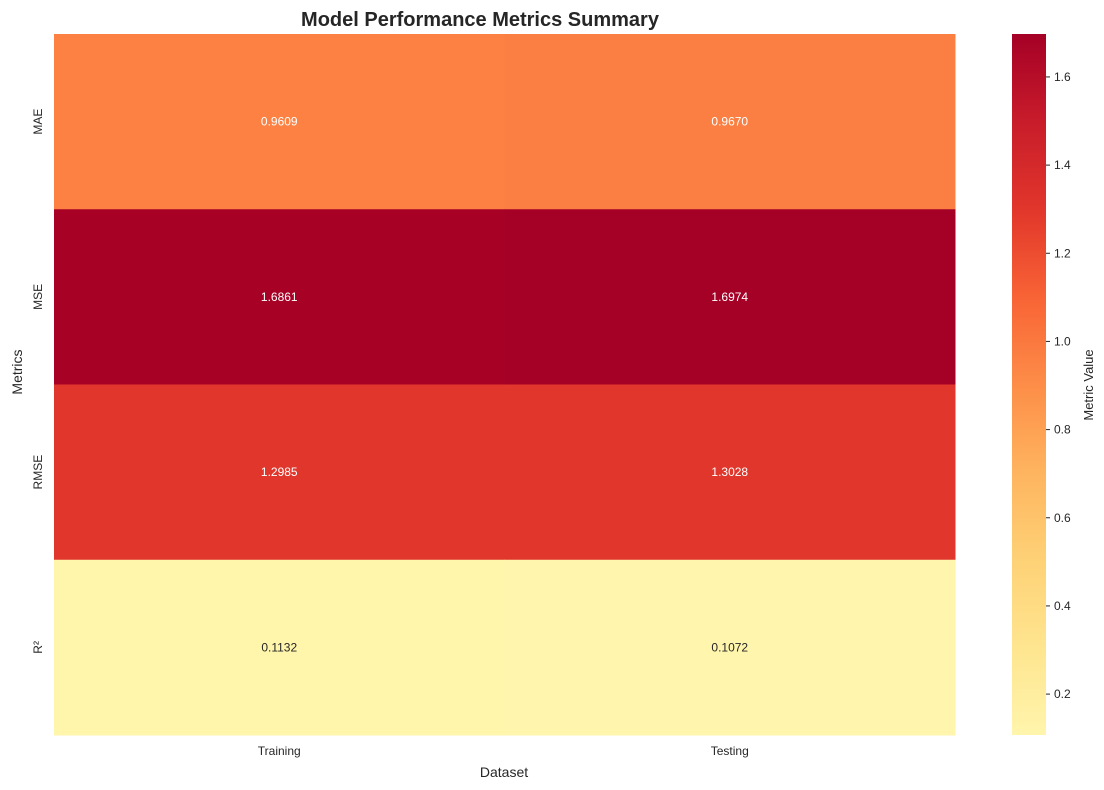 This screenshot has height=790, width=1104. I want to click on cell-value-label: 1.3028, so click(729, 472).